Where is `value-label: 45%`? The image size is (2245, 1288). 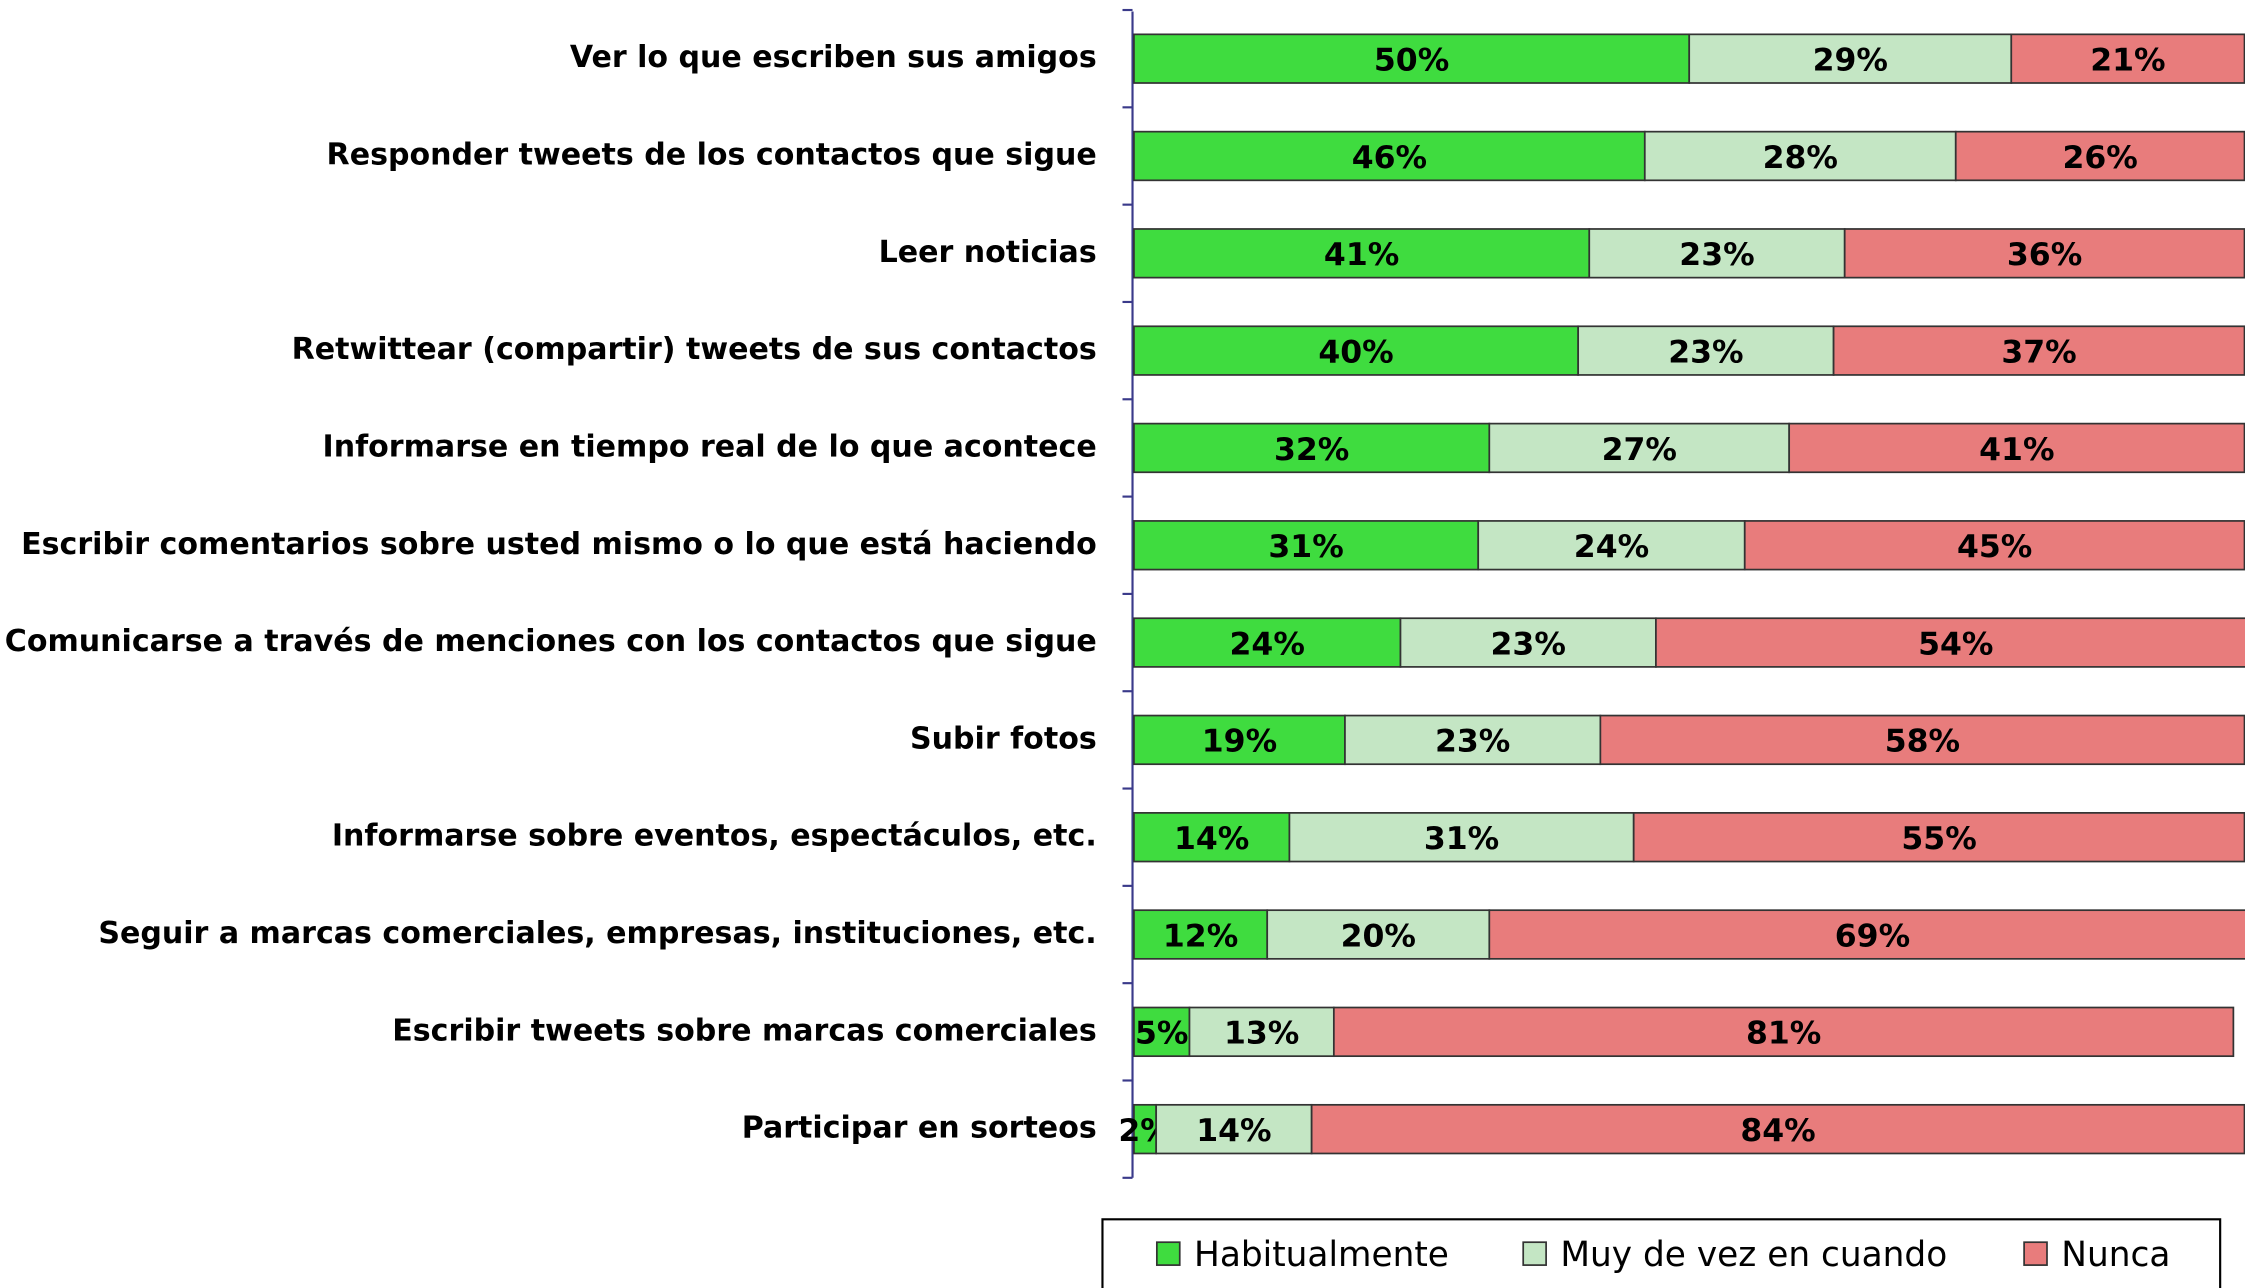 value-label: 45% is located at coordinates (1994, 547).